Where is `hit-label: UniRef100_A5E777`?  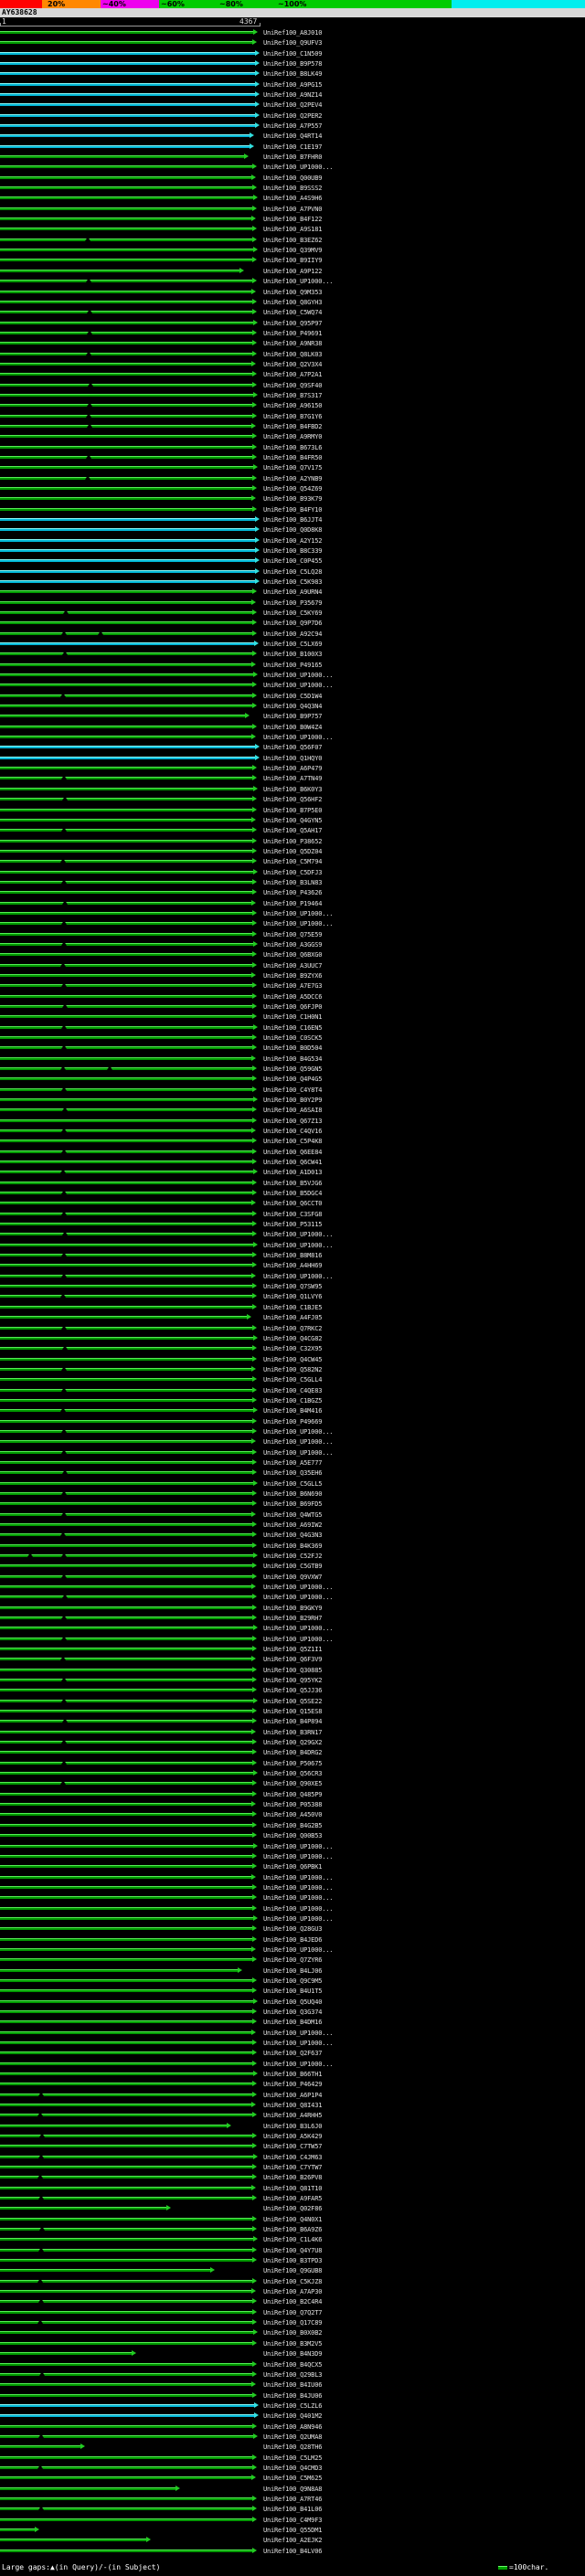 hit-label: UniRef100_A5E777 is located at coordinates (293, 1462).